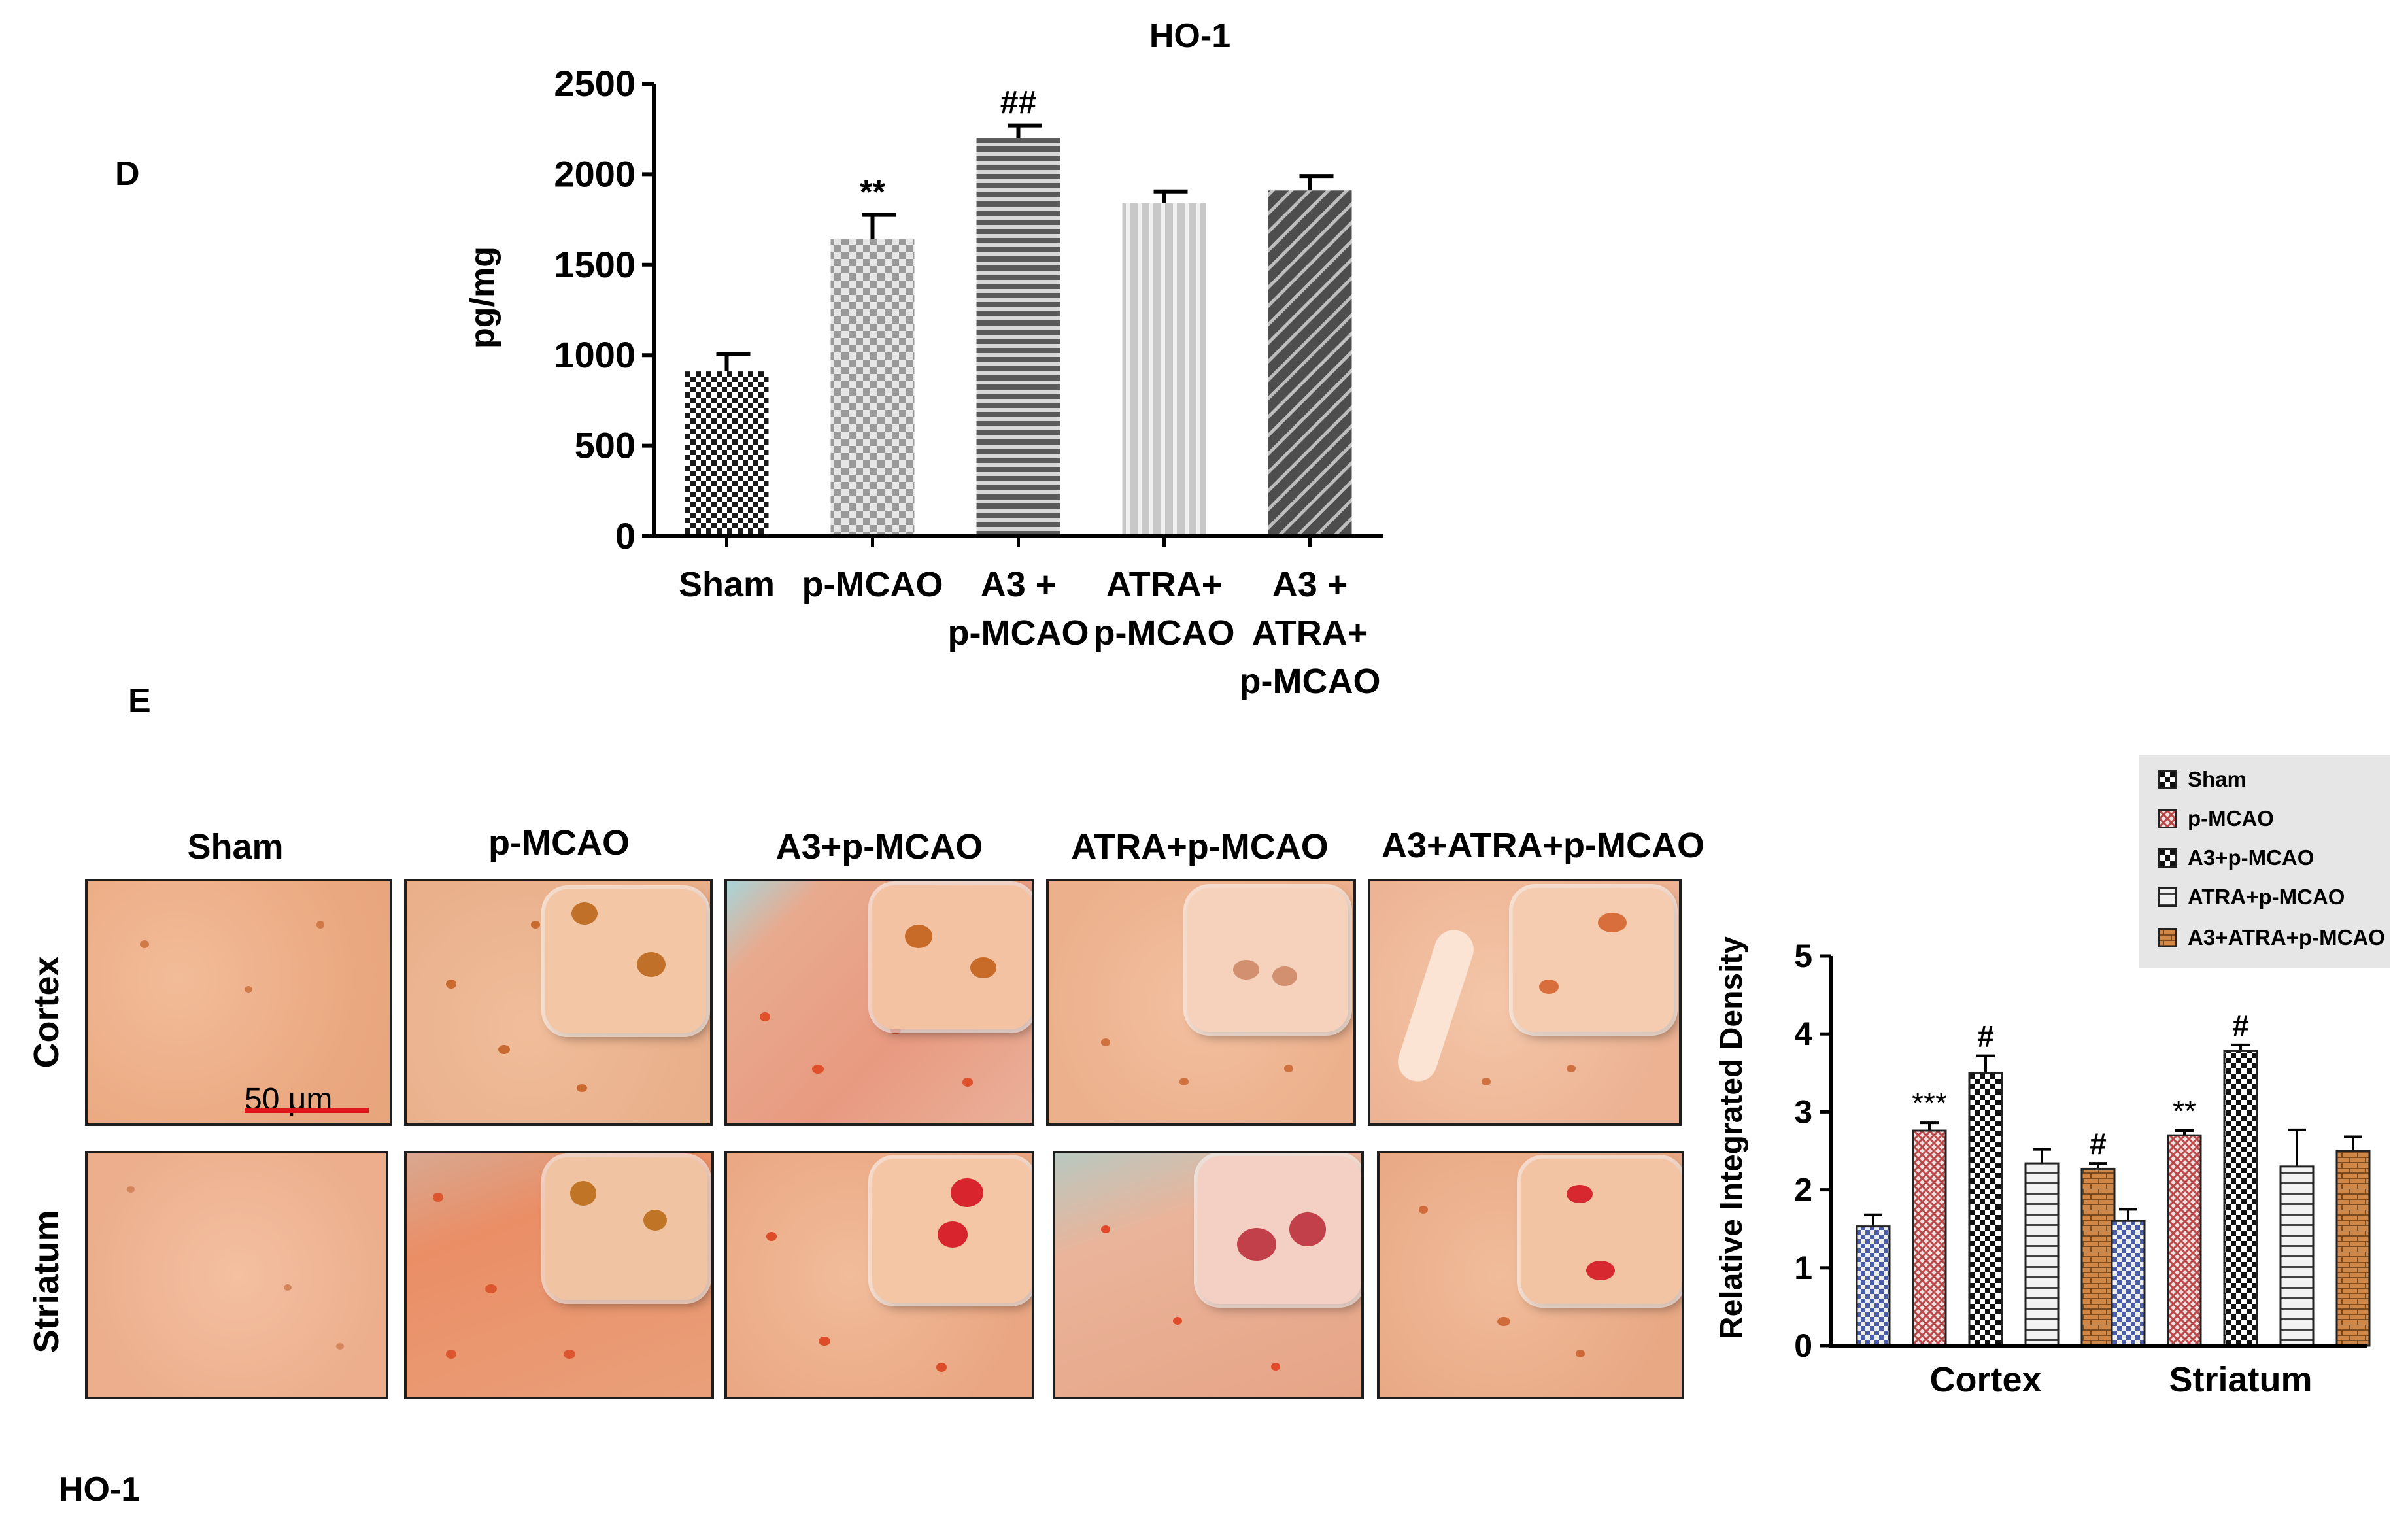 The height and width of the screenshot is (1519, 2408). Describe the element at coordinates (46, 1282) in the screenshot. I see `row-header-striatum: Striatum` at that location.